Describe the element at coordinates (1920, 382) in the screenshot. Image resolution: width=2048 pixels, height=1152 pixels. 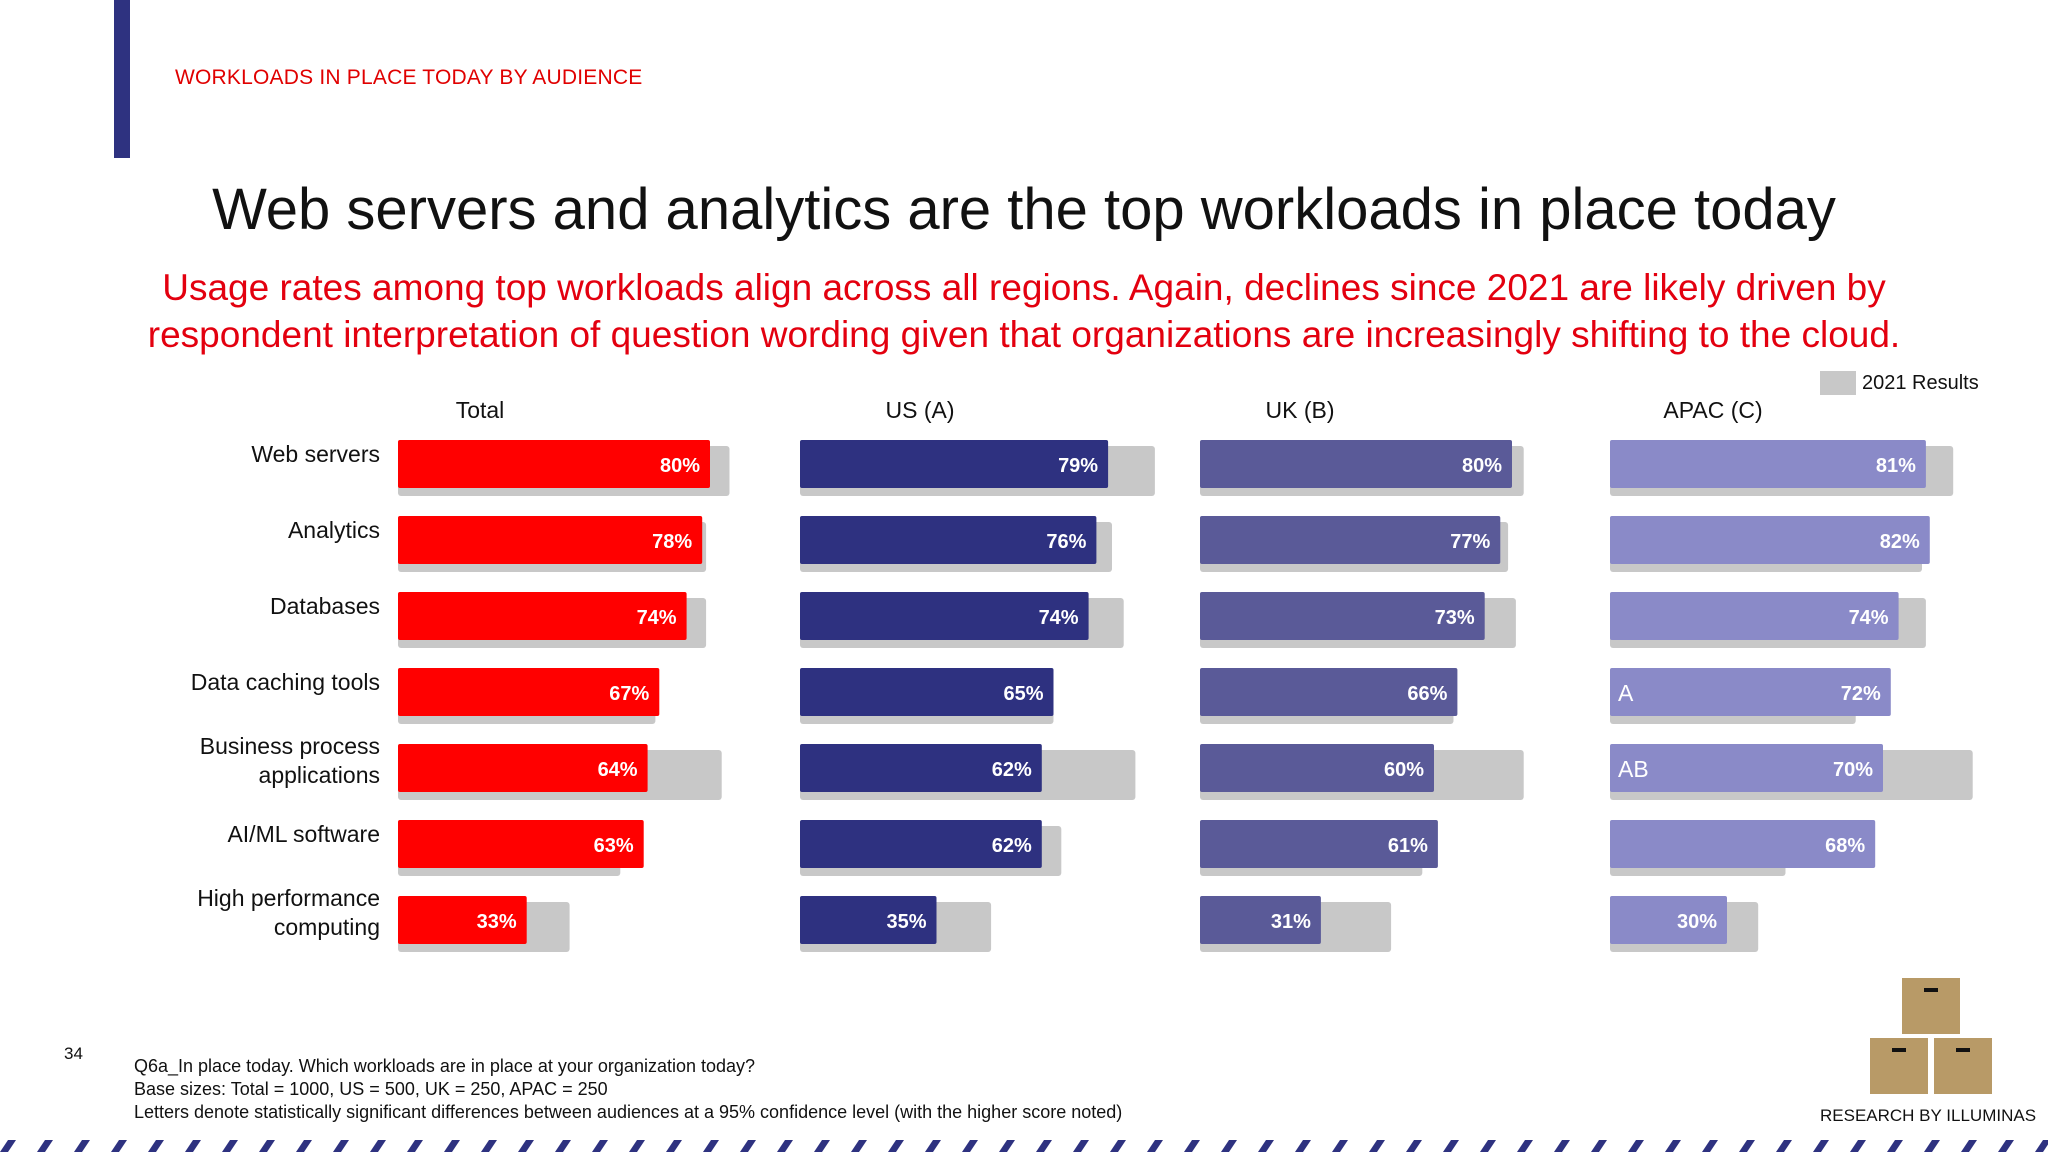
I see `legend-label-2021: 2021 Results` at that location.